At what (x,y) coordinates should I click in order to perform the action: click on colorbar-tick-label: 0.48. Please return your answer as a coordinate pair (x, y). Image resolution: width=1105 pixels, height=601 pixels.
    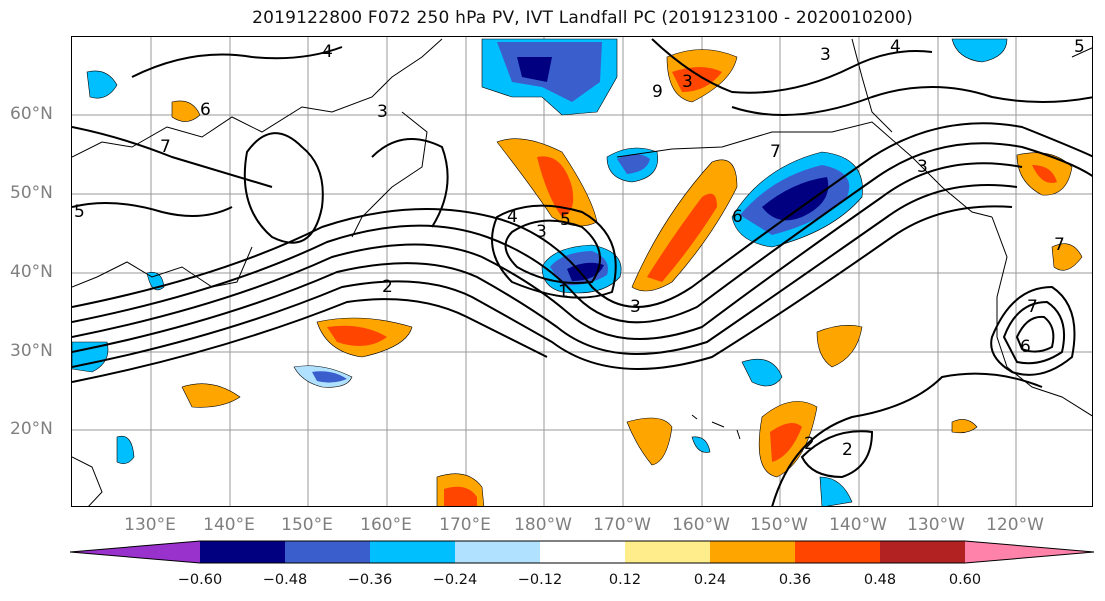
    Looking at the image, I should click on (880, 580).